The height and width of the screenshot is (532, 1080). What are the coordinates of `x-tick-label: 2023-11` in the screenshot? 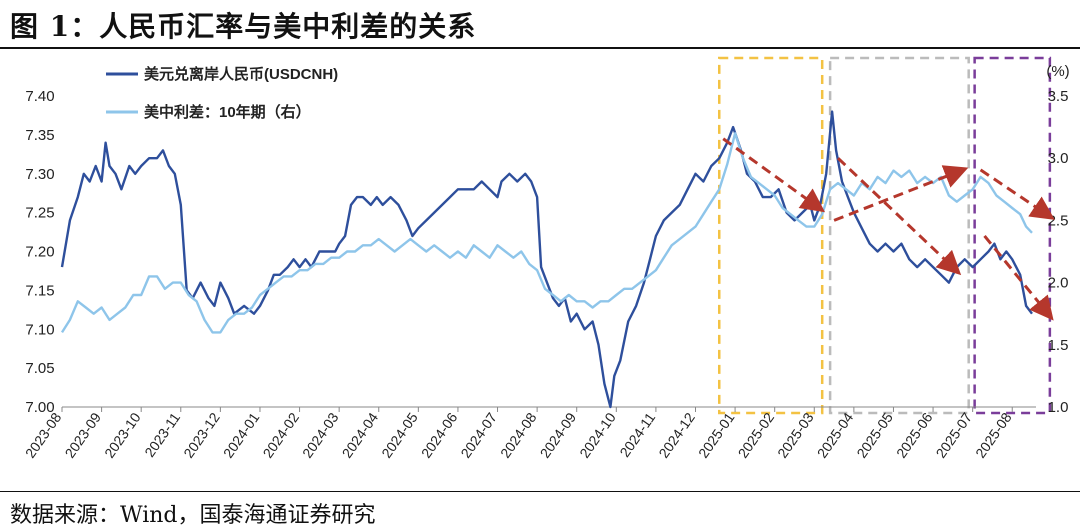 It's located at (162, 434).